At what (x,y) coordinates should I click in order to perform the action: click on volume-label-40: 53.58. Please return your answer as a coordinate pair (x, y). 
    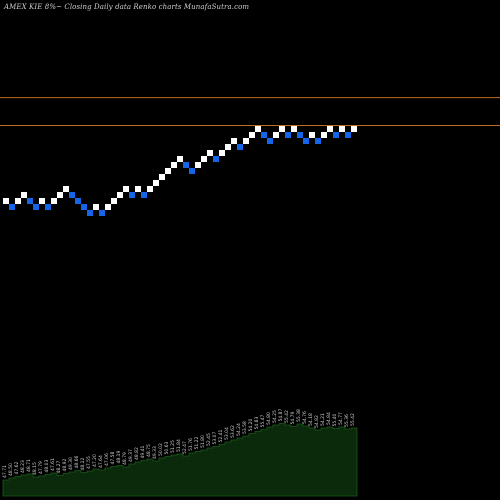
    Looking at the image, I should click on (245, 427).